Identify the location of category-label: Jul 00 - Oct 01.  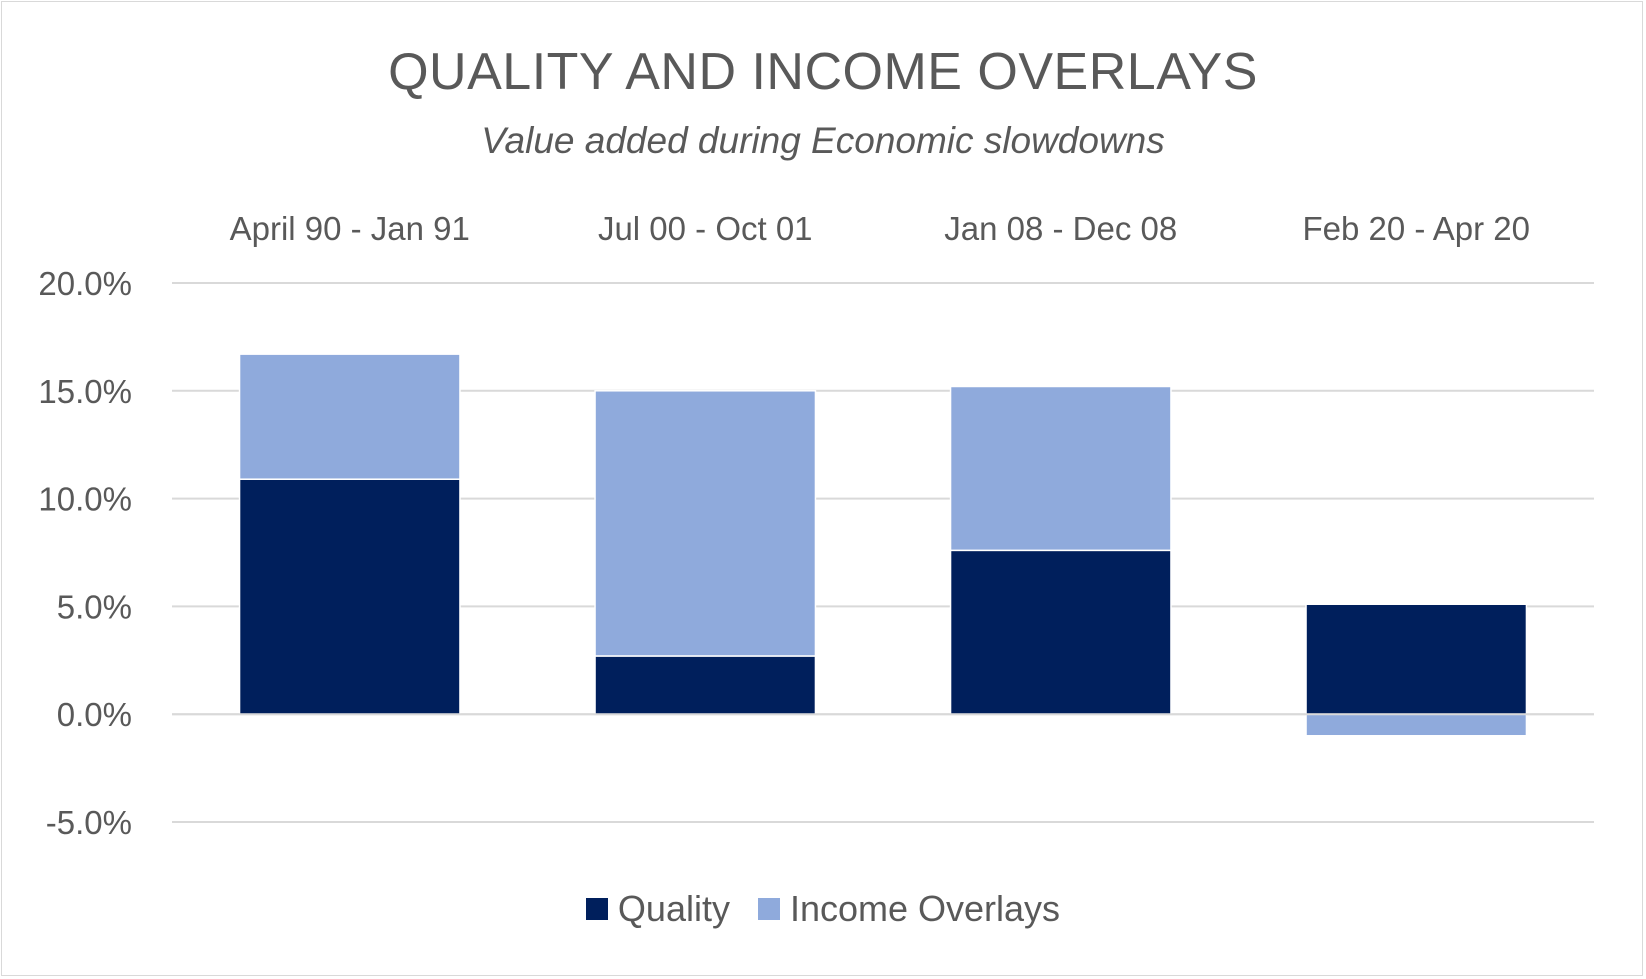
(705, 228).